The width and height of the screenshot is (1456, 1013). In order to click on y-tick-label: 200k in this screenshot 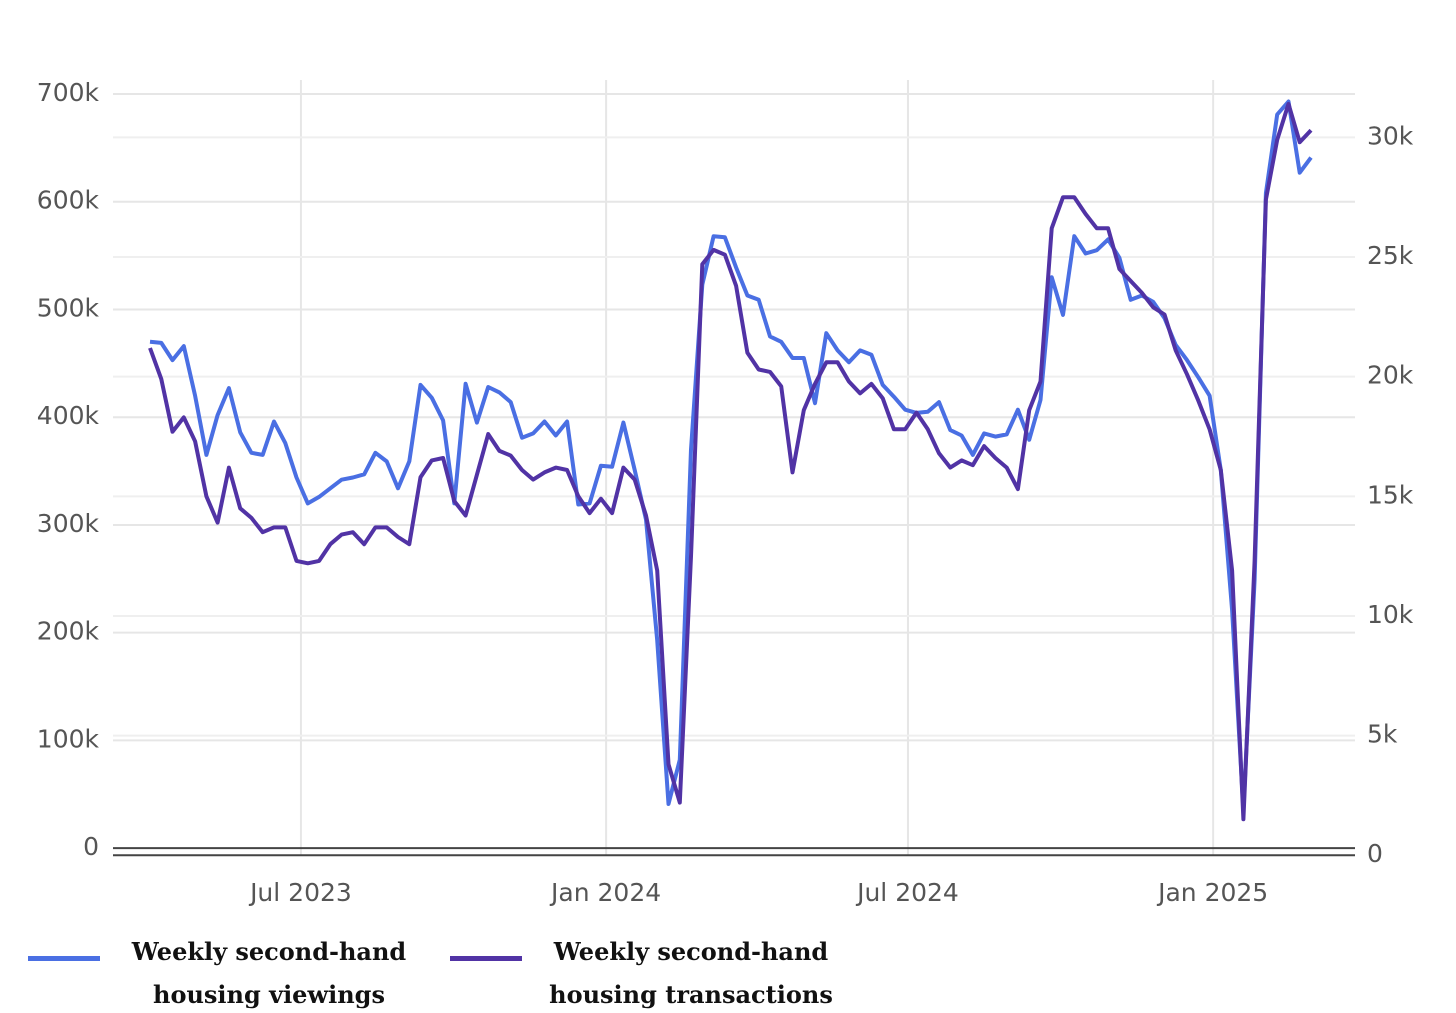, I will do `click(68, 631)`.